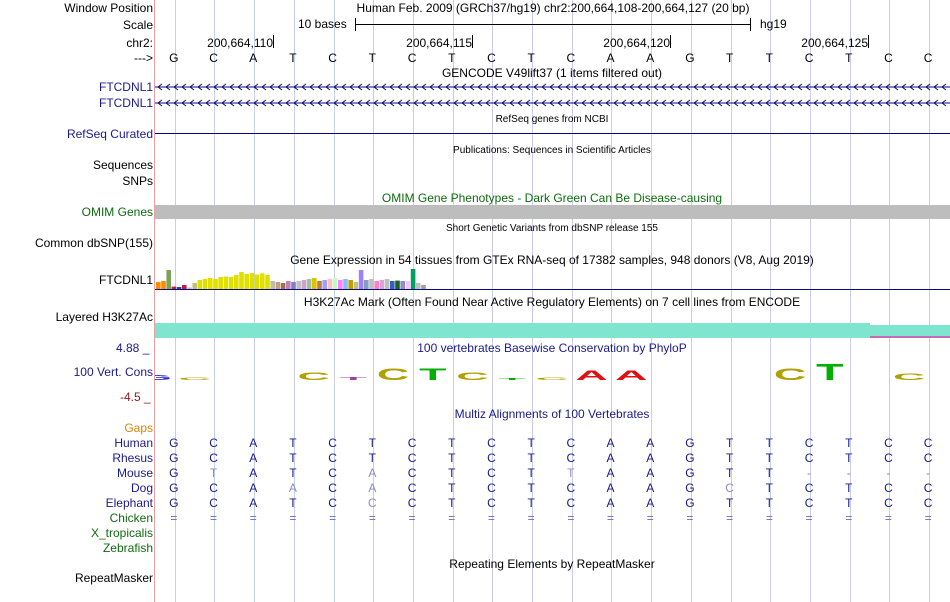  What do you see at coordinates (121, 533) in the screenshot?
I see `multiz-species-label: X_tropicalis` at bounding box center [121, 533].